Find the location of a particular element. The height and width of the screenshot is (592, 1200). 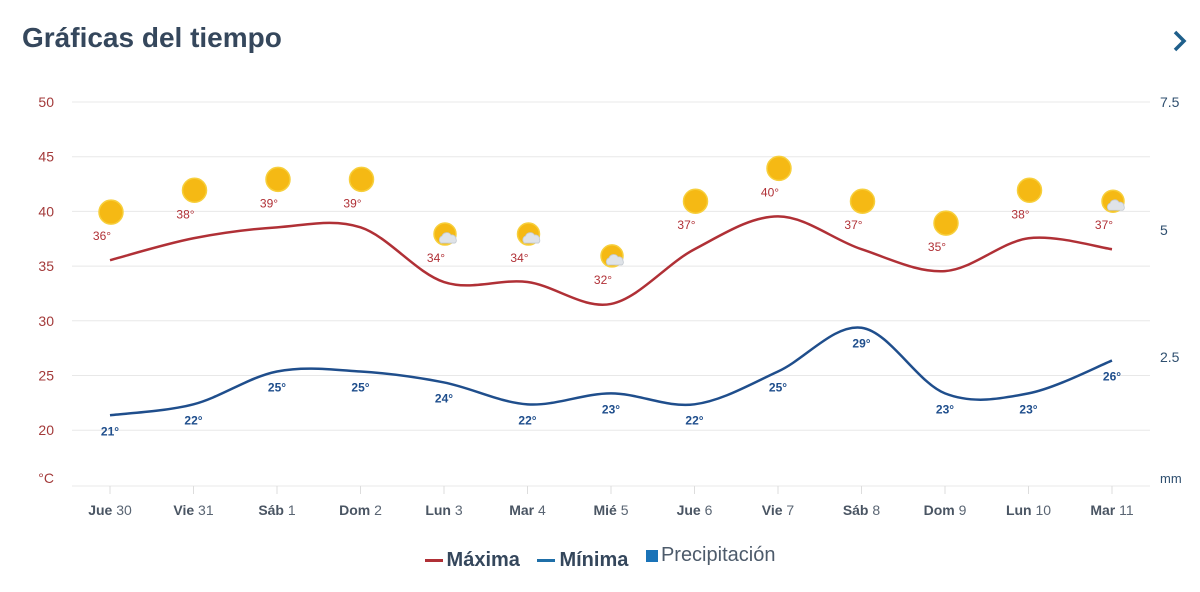

min-temp-line is located at coordinates (611, 371).